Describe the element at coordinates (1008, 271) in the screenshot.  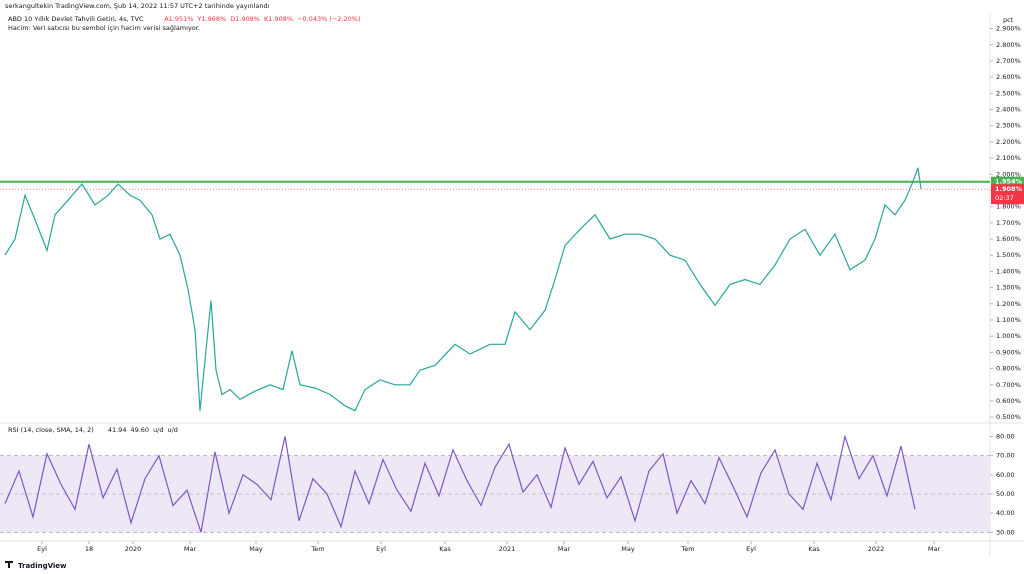
I see `y-tick-label: 1.400%` at that location.